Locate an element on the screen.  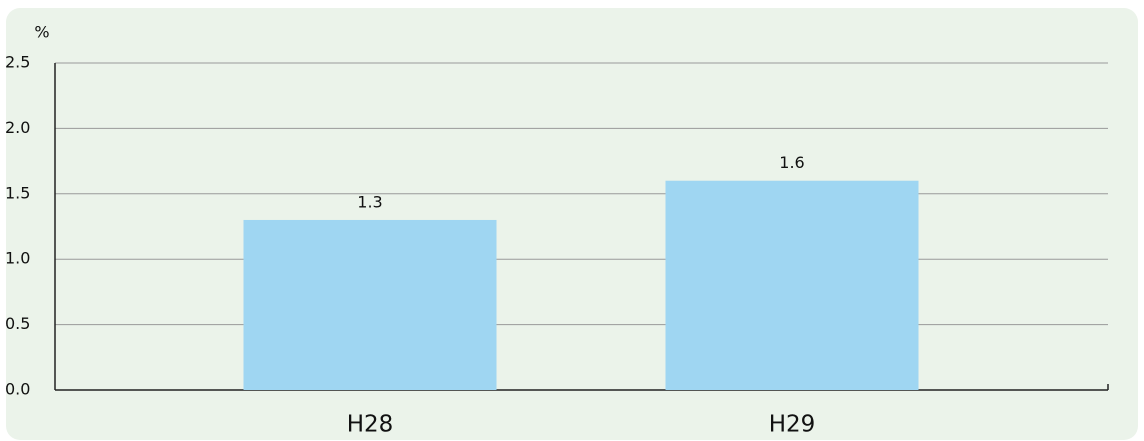
y-tick-label: 1.5 is located at coordinates (17, 192).